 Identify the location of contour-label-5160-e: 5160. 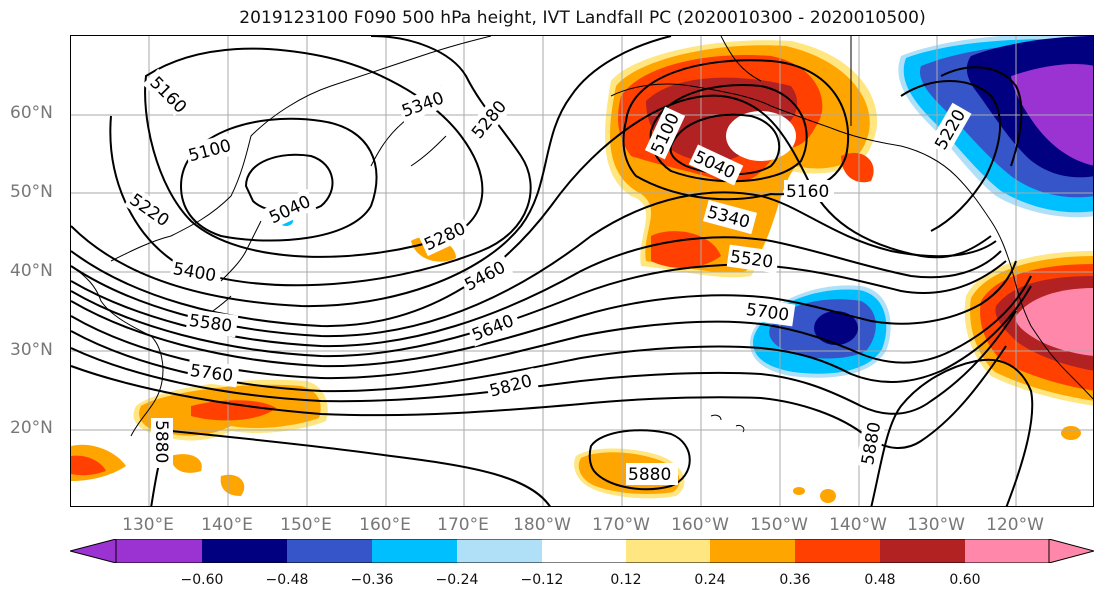
(807, 192).